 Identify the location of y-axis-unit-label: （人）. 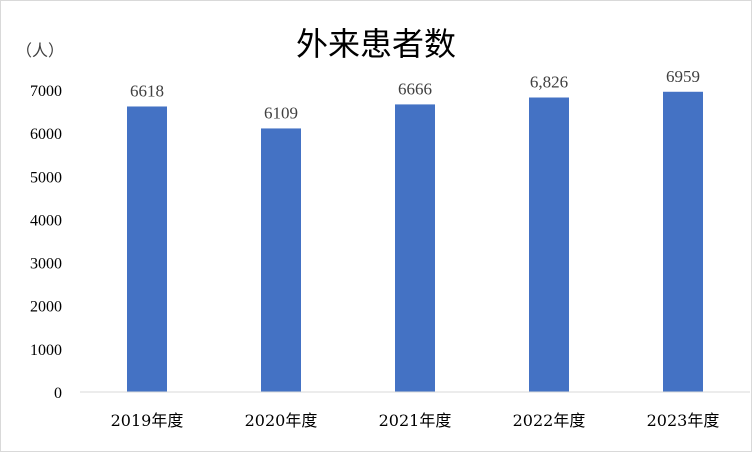
(40, 50).